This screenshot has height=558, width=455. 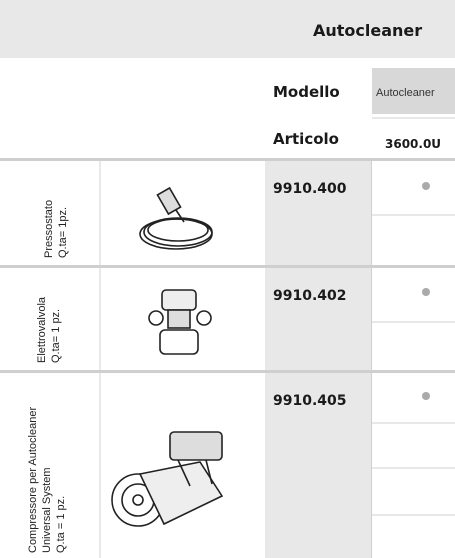 What do you see at coordinates (306, 139) in the screenshot?
I see `article-label: Articolo` at bounding box center [306, 139].